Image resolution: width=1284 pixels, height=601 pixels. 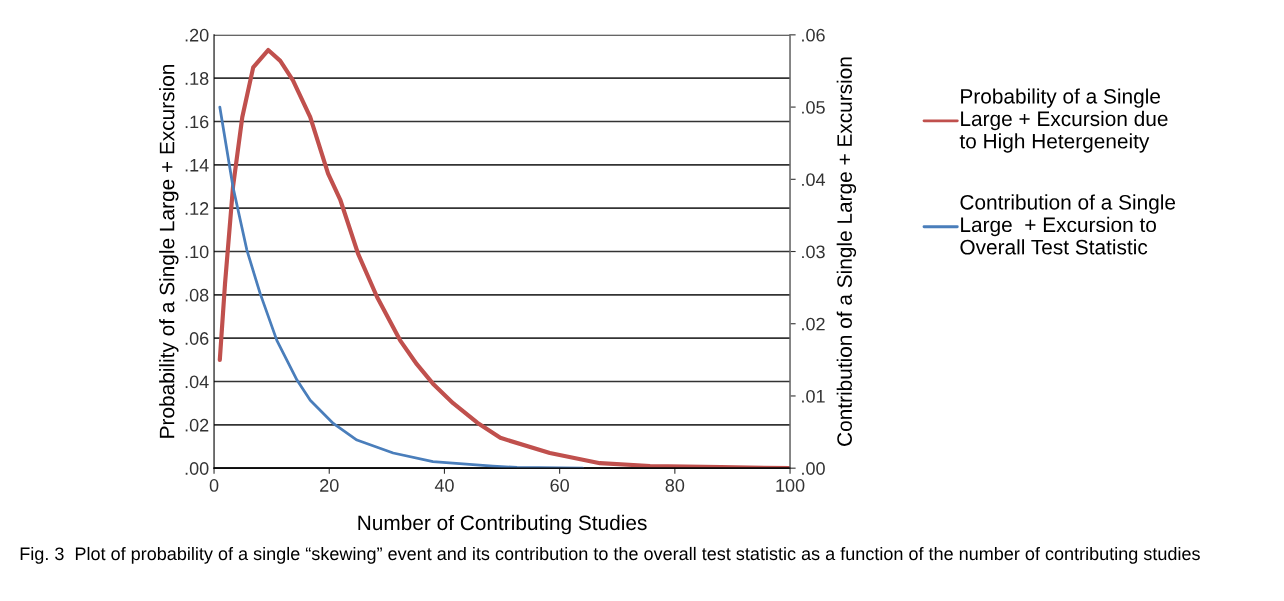 What do you see at coordinates (197, 208) in the screenshot?
I see `y-tick-label: .12` at bounding box center [197, 208].